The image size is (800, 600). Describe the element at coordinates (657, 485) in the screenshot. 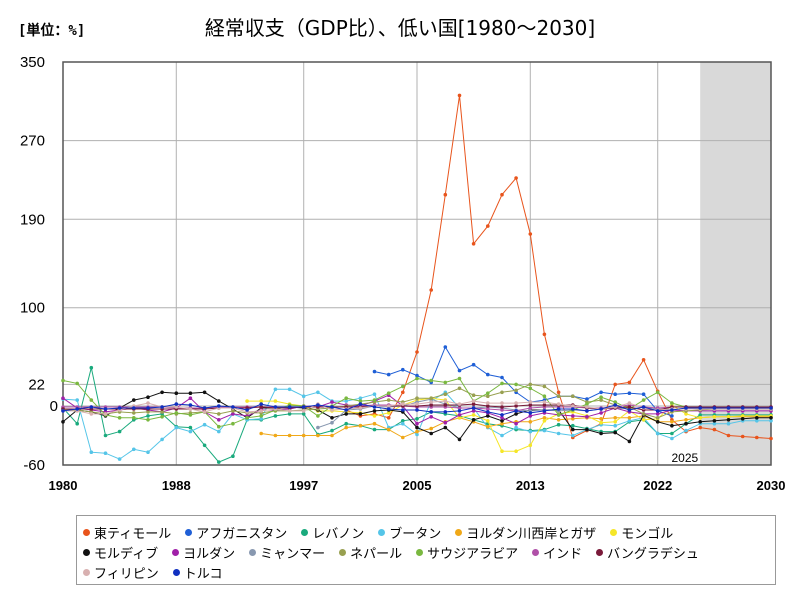

I see `x-tick-label: 2022` at that location.